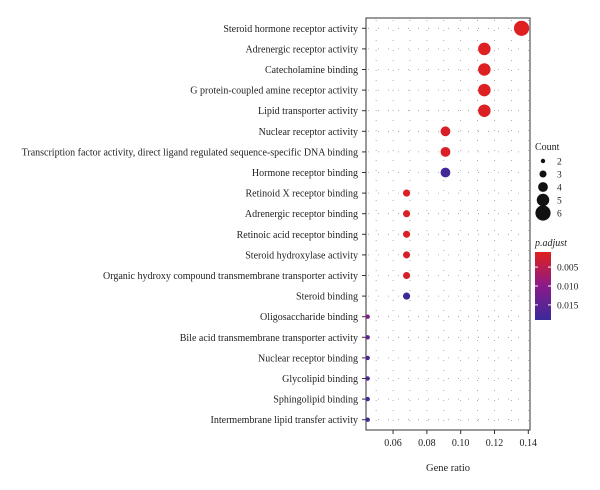 The height and width of the screenshot is (490, 600). What do you see at coordinates (529, 443) in the screenshot?
I see `x-tick-label: 0.14` at bounding box center [529, 443].